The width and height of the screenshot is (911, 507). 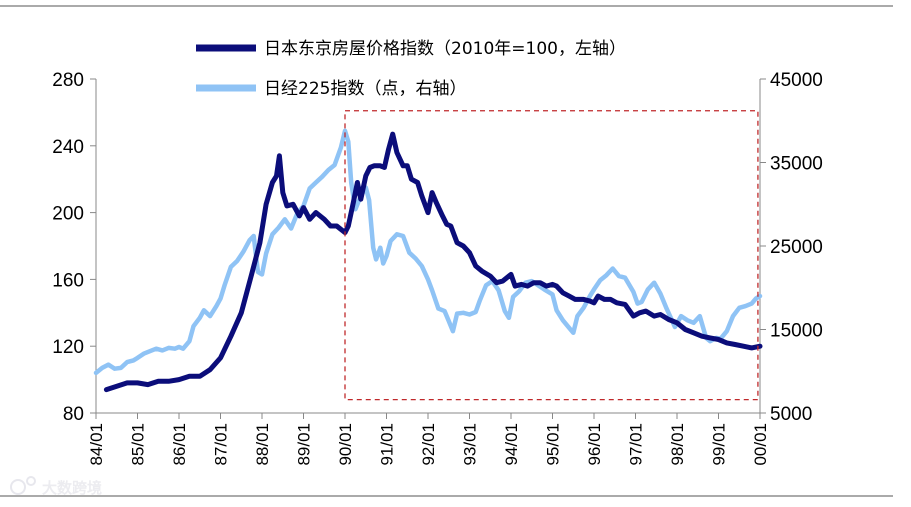 I want to click on right-axis-tick-label: 35000, so click(x=796, y=164).